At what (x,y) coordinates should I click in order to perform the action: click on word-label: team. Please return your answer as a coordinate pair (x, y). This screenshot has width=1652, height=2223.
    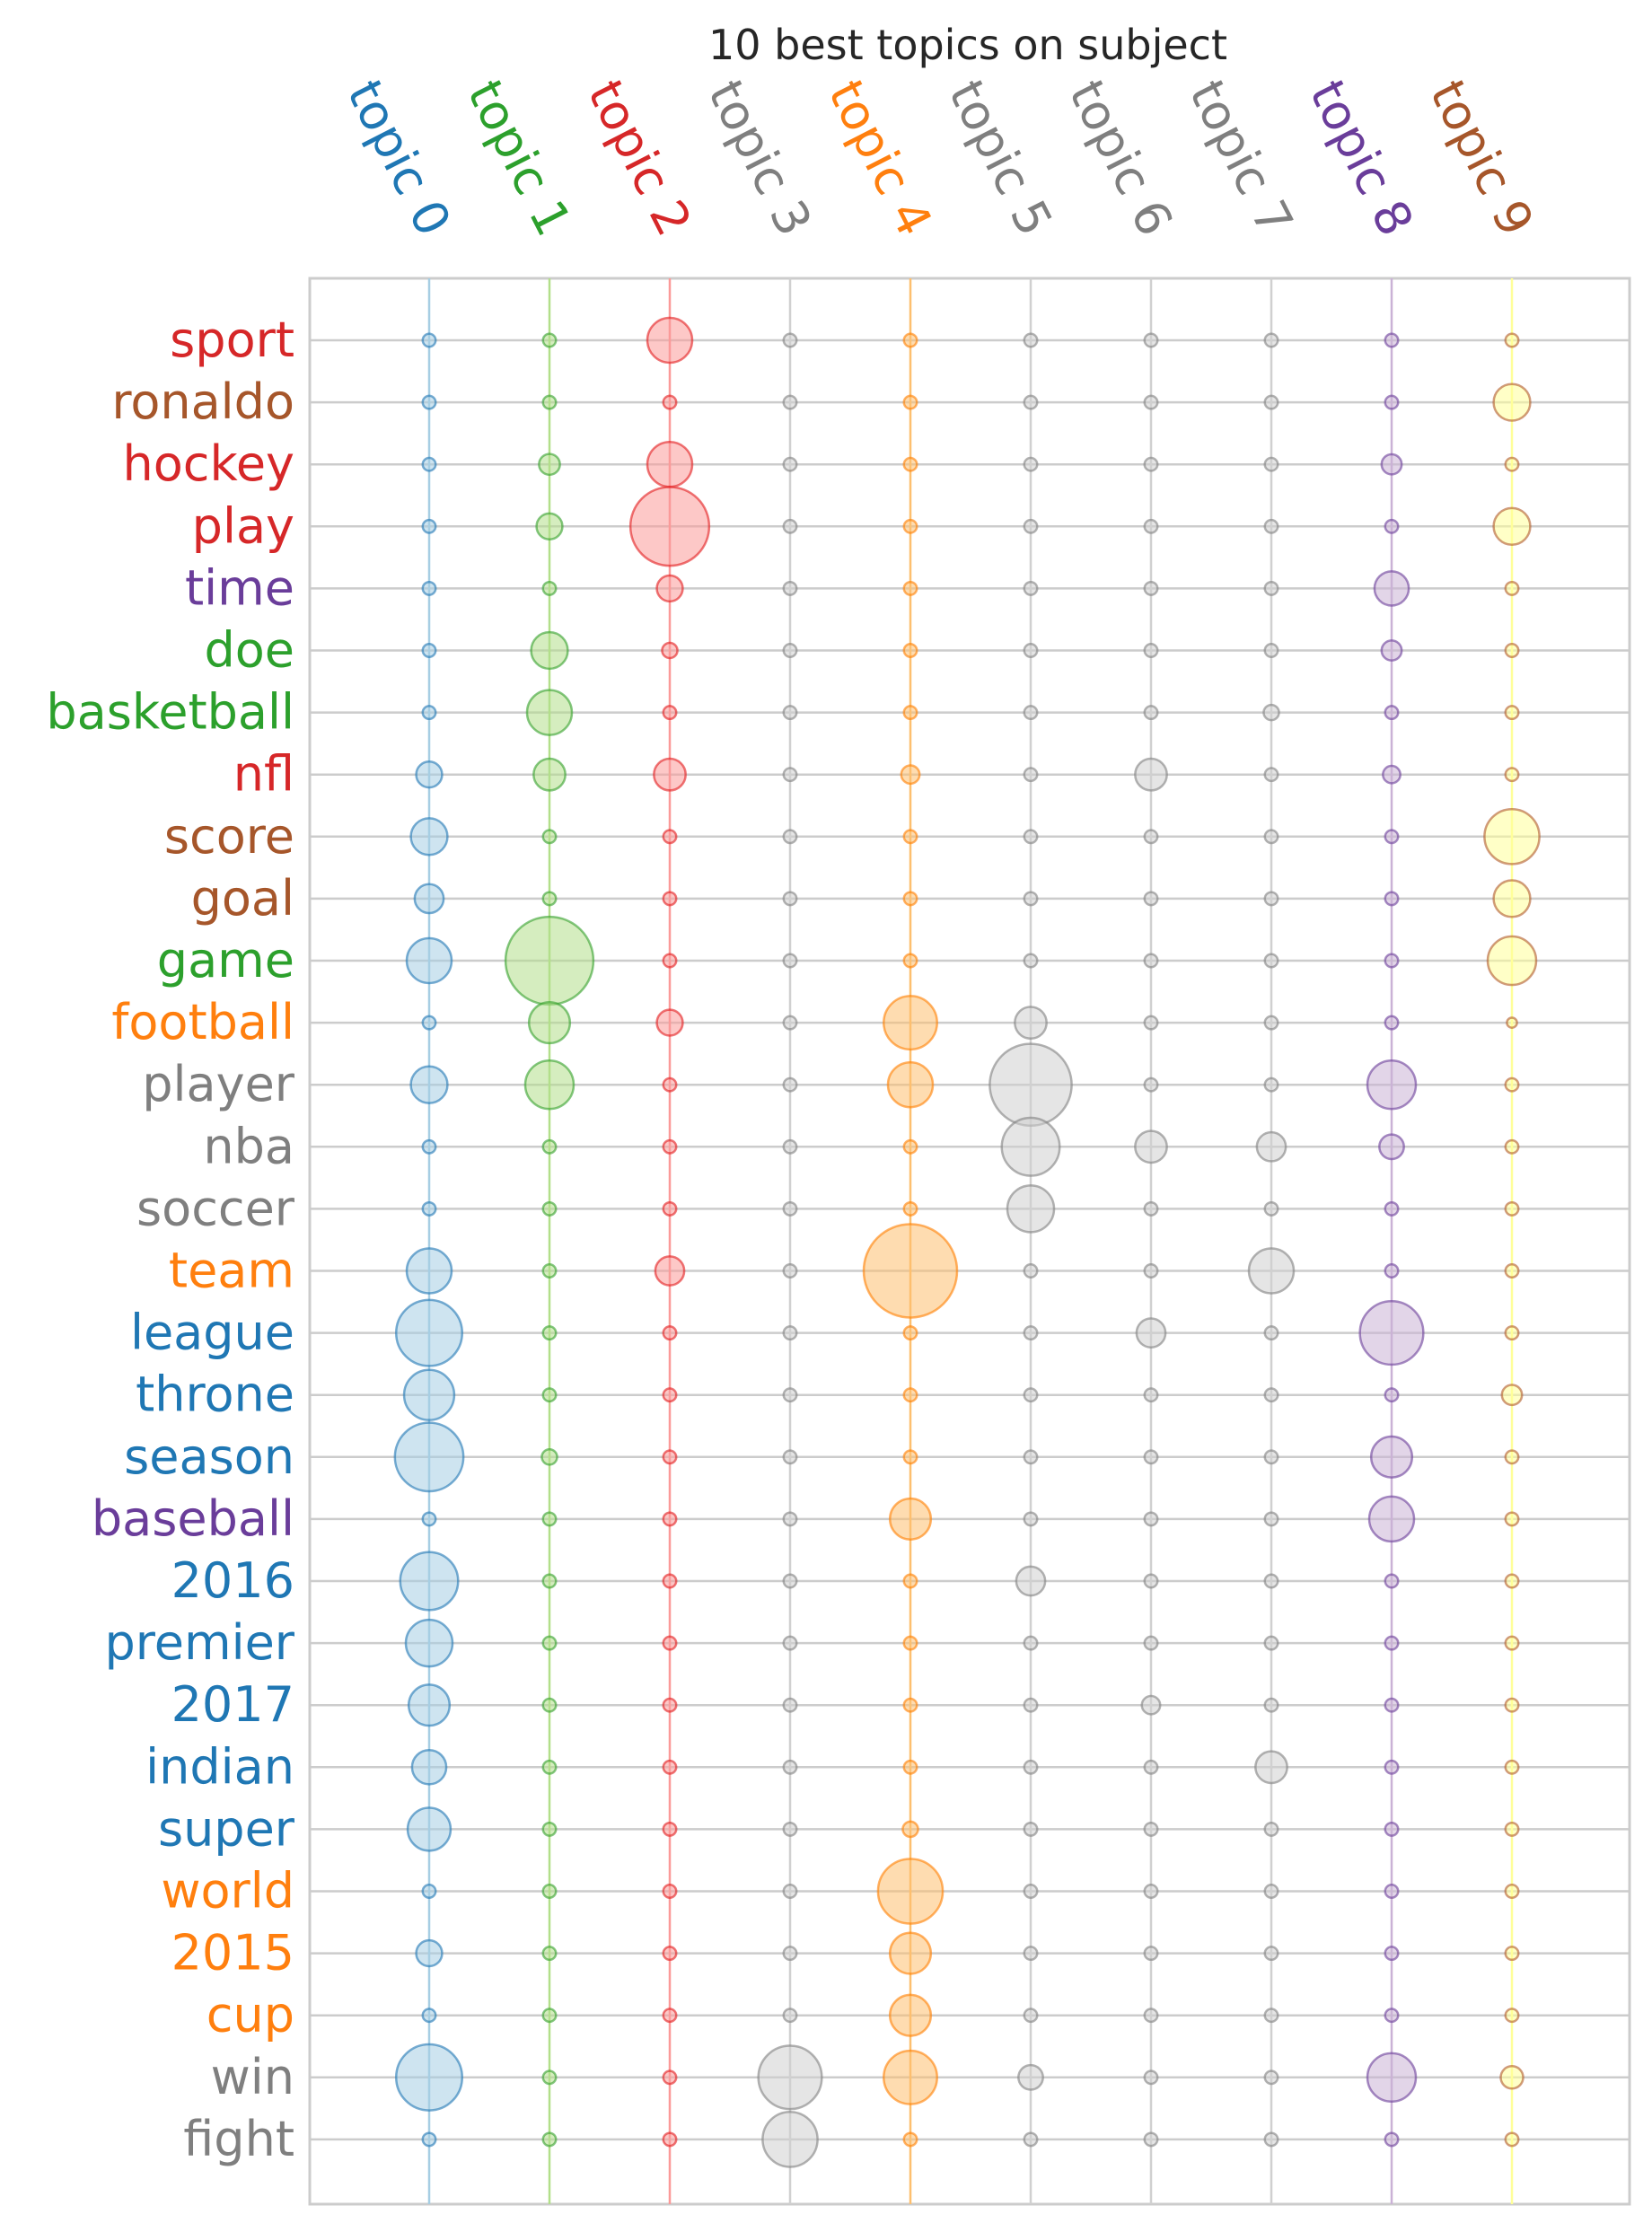
    Looking at the image, I should click on (232, 1271).